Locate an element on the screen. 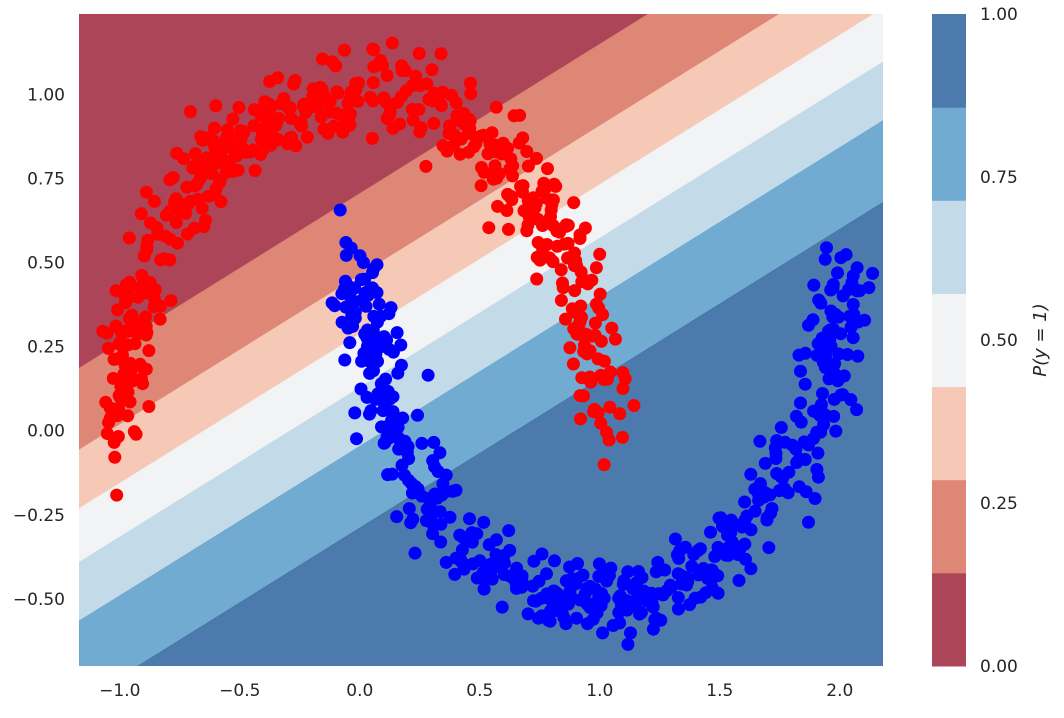 This screenshot has height=718, width=1064. y-tick-label: 0.00 is located at coordinates (46, 432).